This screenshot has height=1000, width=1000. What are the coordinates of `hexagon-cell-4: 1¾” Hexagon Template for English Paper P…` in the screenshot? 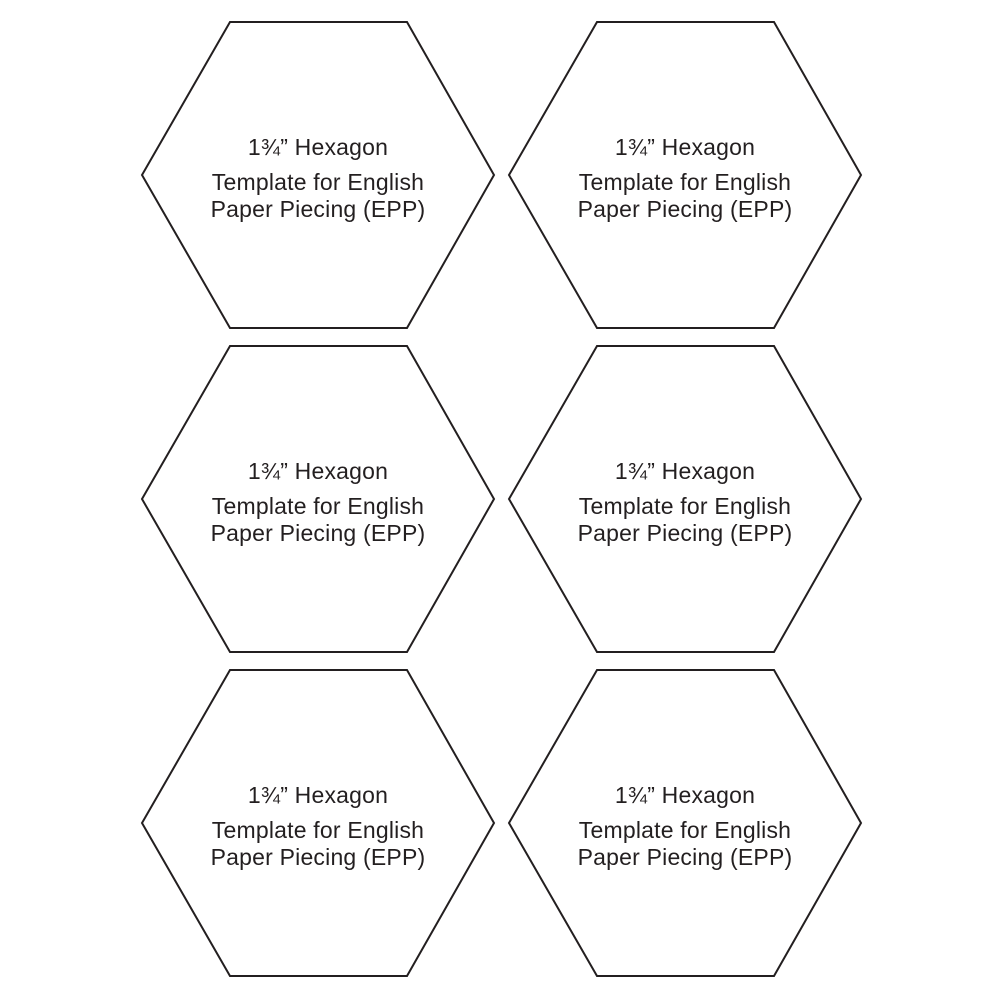 It's located at (685, 499).